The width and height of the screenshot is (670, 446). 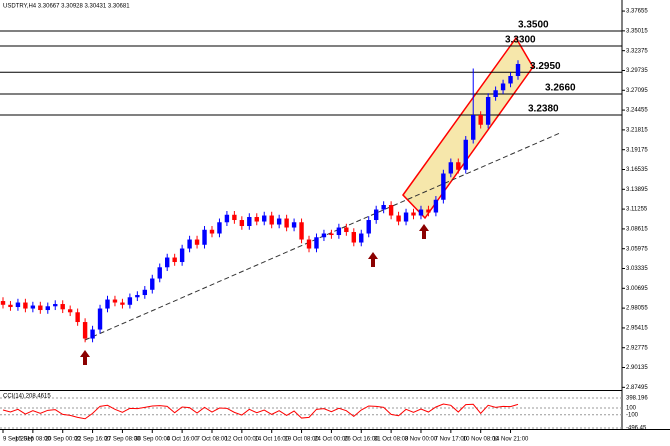 I want to click on x-tick-label: 20 Sep 00:00, so click(x=63, y=440).